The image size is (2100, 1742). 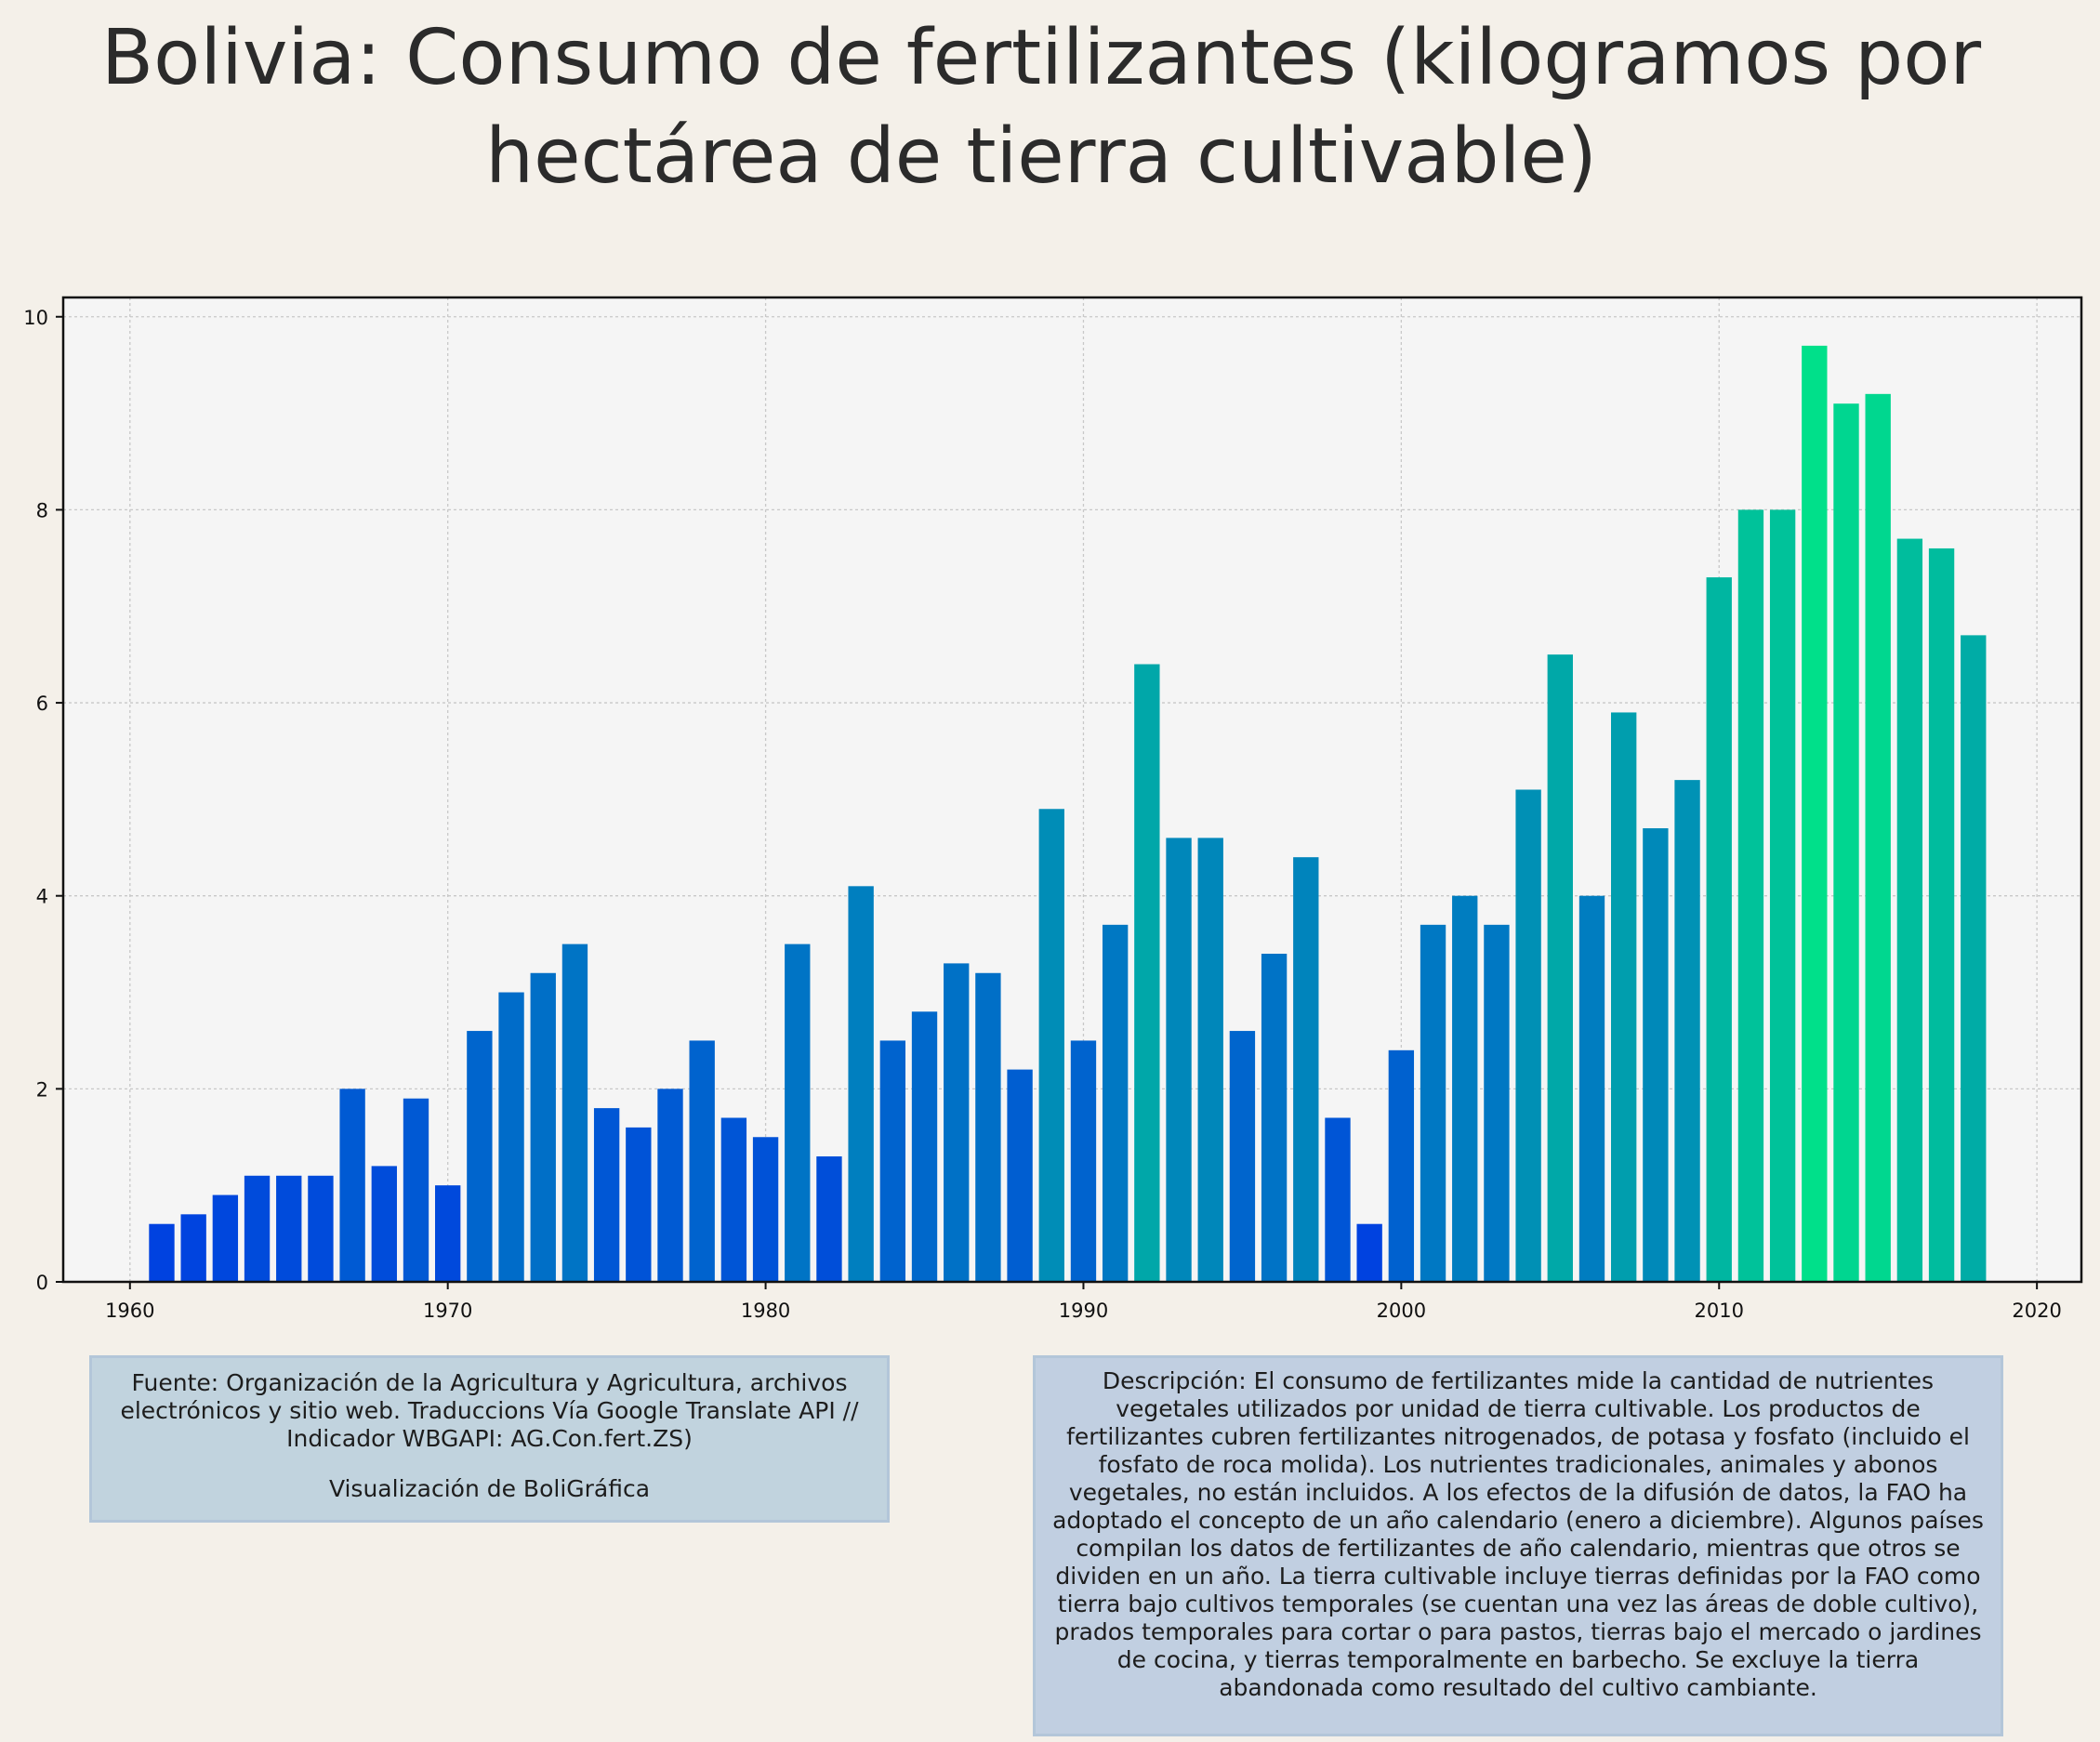 What do you see at coordinates (257, 1229) in the screenshot?
I see `bar-1964` at bounding box center [257, 1229].